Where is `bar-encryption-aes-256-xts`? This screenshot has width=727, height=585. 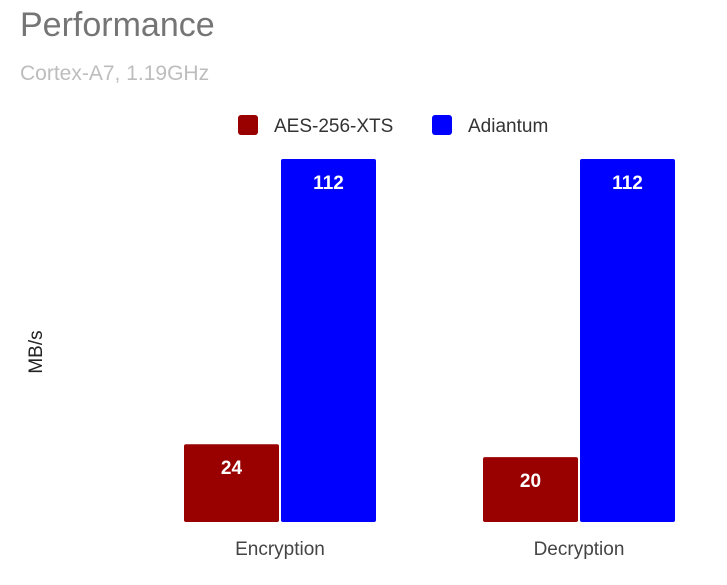
bar-encryption-aes-256-xts is located at coordinates (231, 483).